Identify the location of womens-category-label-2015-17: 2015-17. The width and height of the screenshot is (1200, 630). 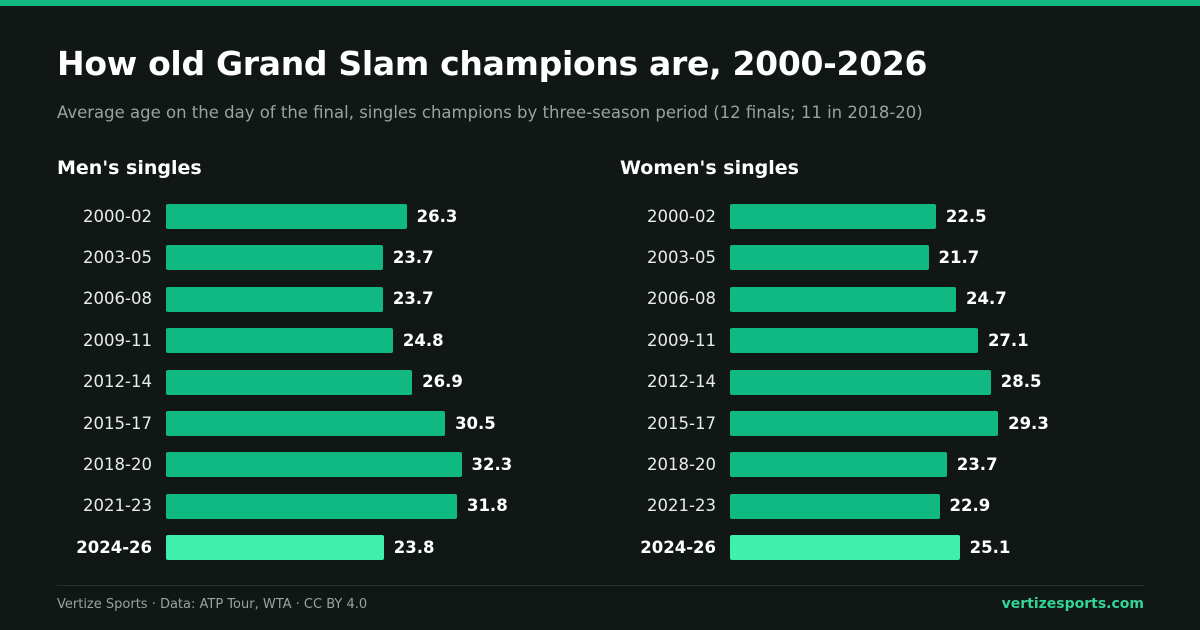
(681, 423).